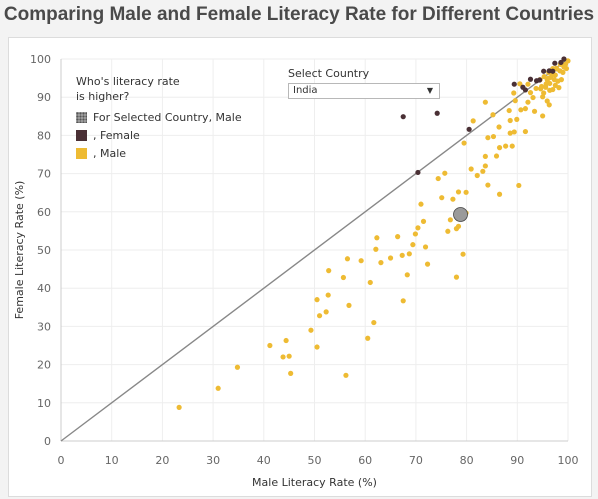 The height and width of the screenshot is (499, 598). Describe the element at coordinates (159, 117) in the screenshot. I see `legend-item-selected: For Selected Country, Male` at that location.